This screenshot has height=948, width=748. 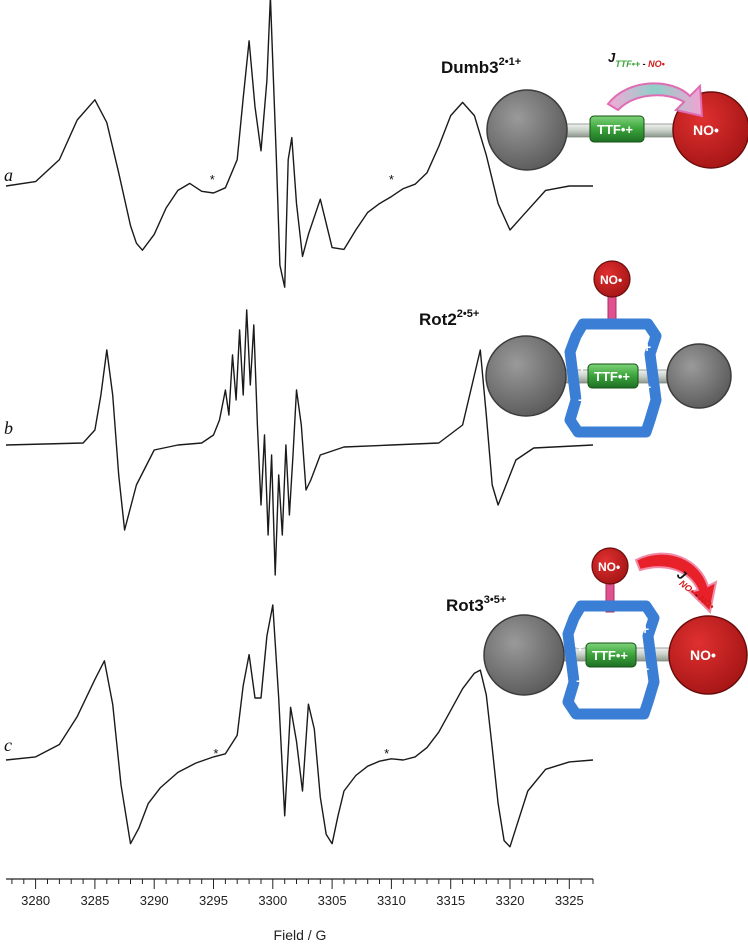 I want to click on nitroxide-sphere, so click(x=612, y=279).